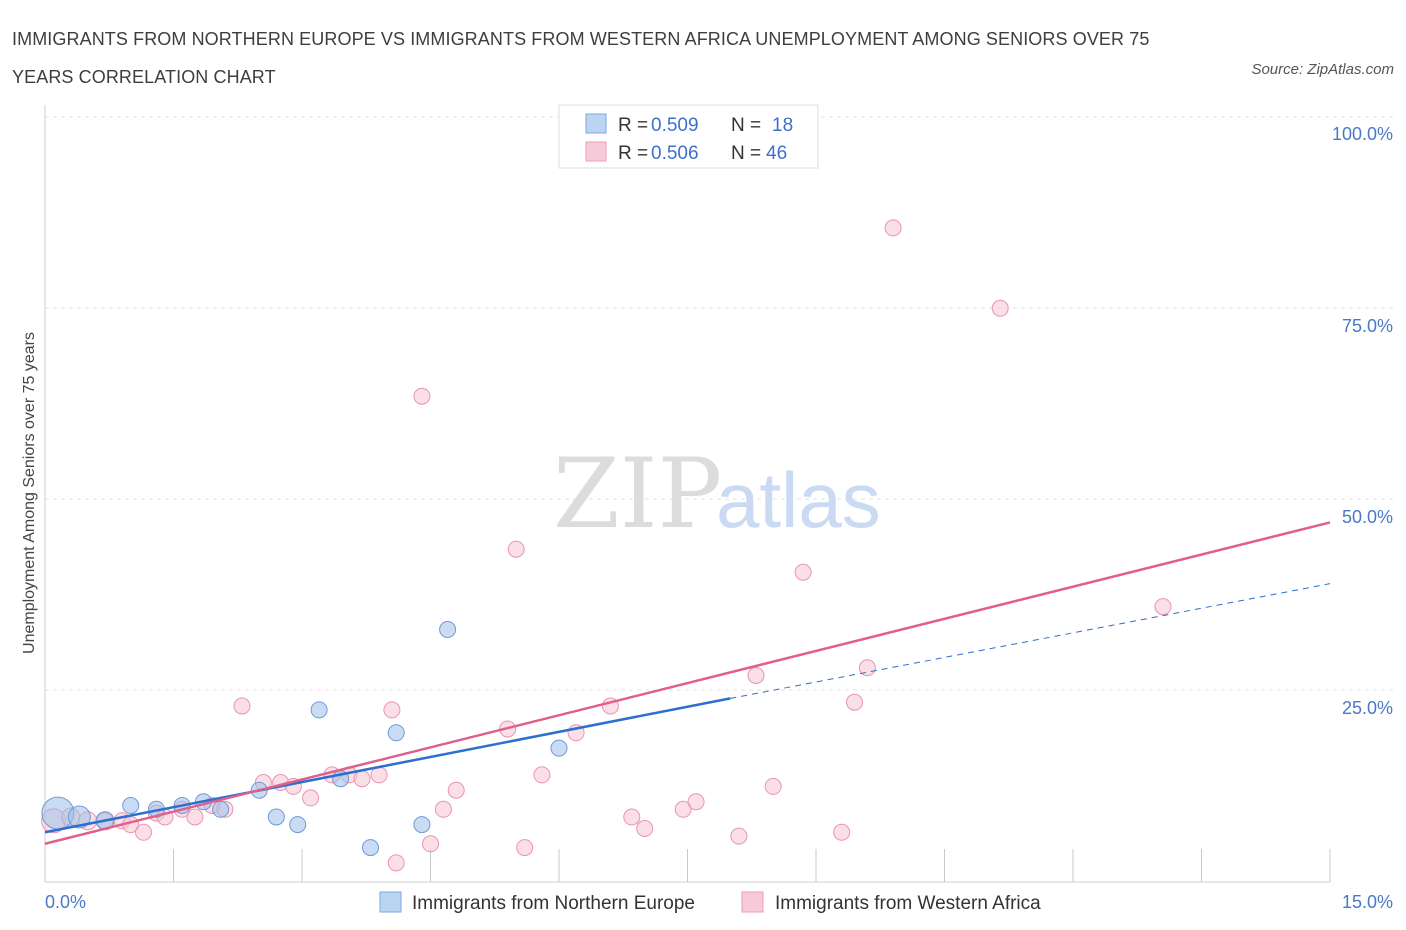  Describe the element at coordinates (1362, 134) in the screenshot. I see `y-tick-label-100: 100.0%` at that location.